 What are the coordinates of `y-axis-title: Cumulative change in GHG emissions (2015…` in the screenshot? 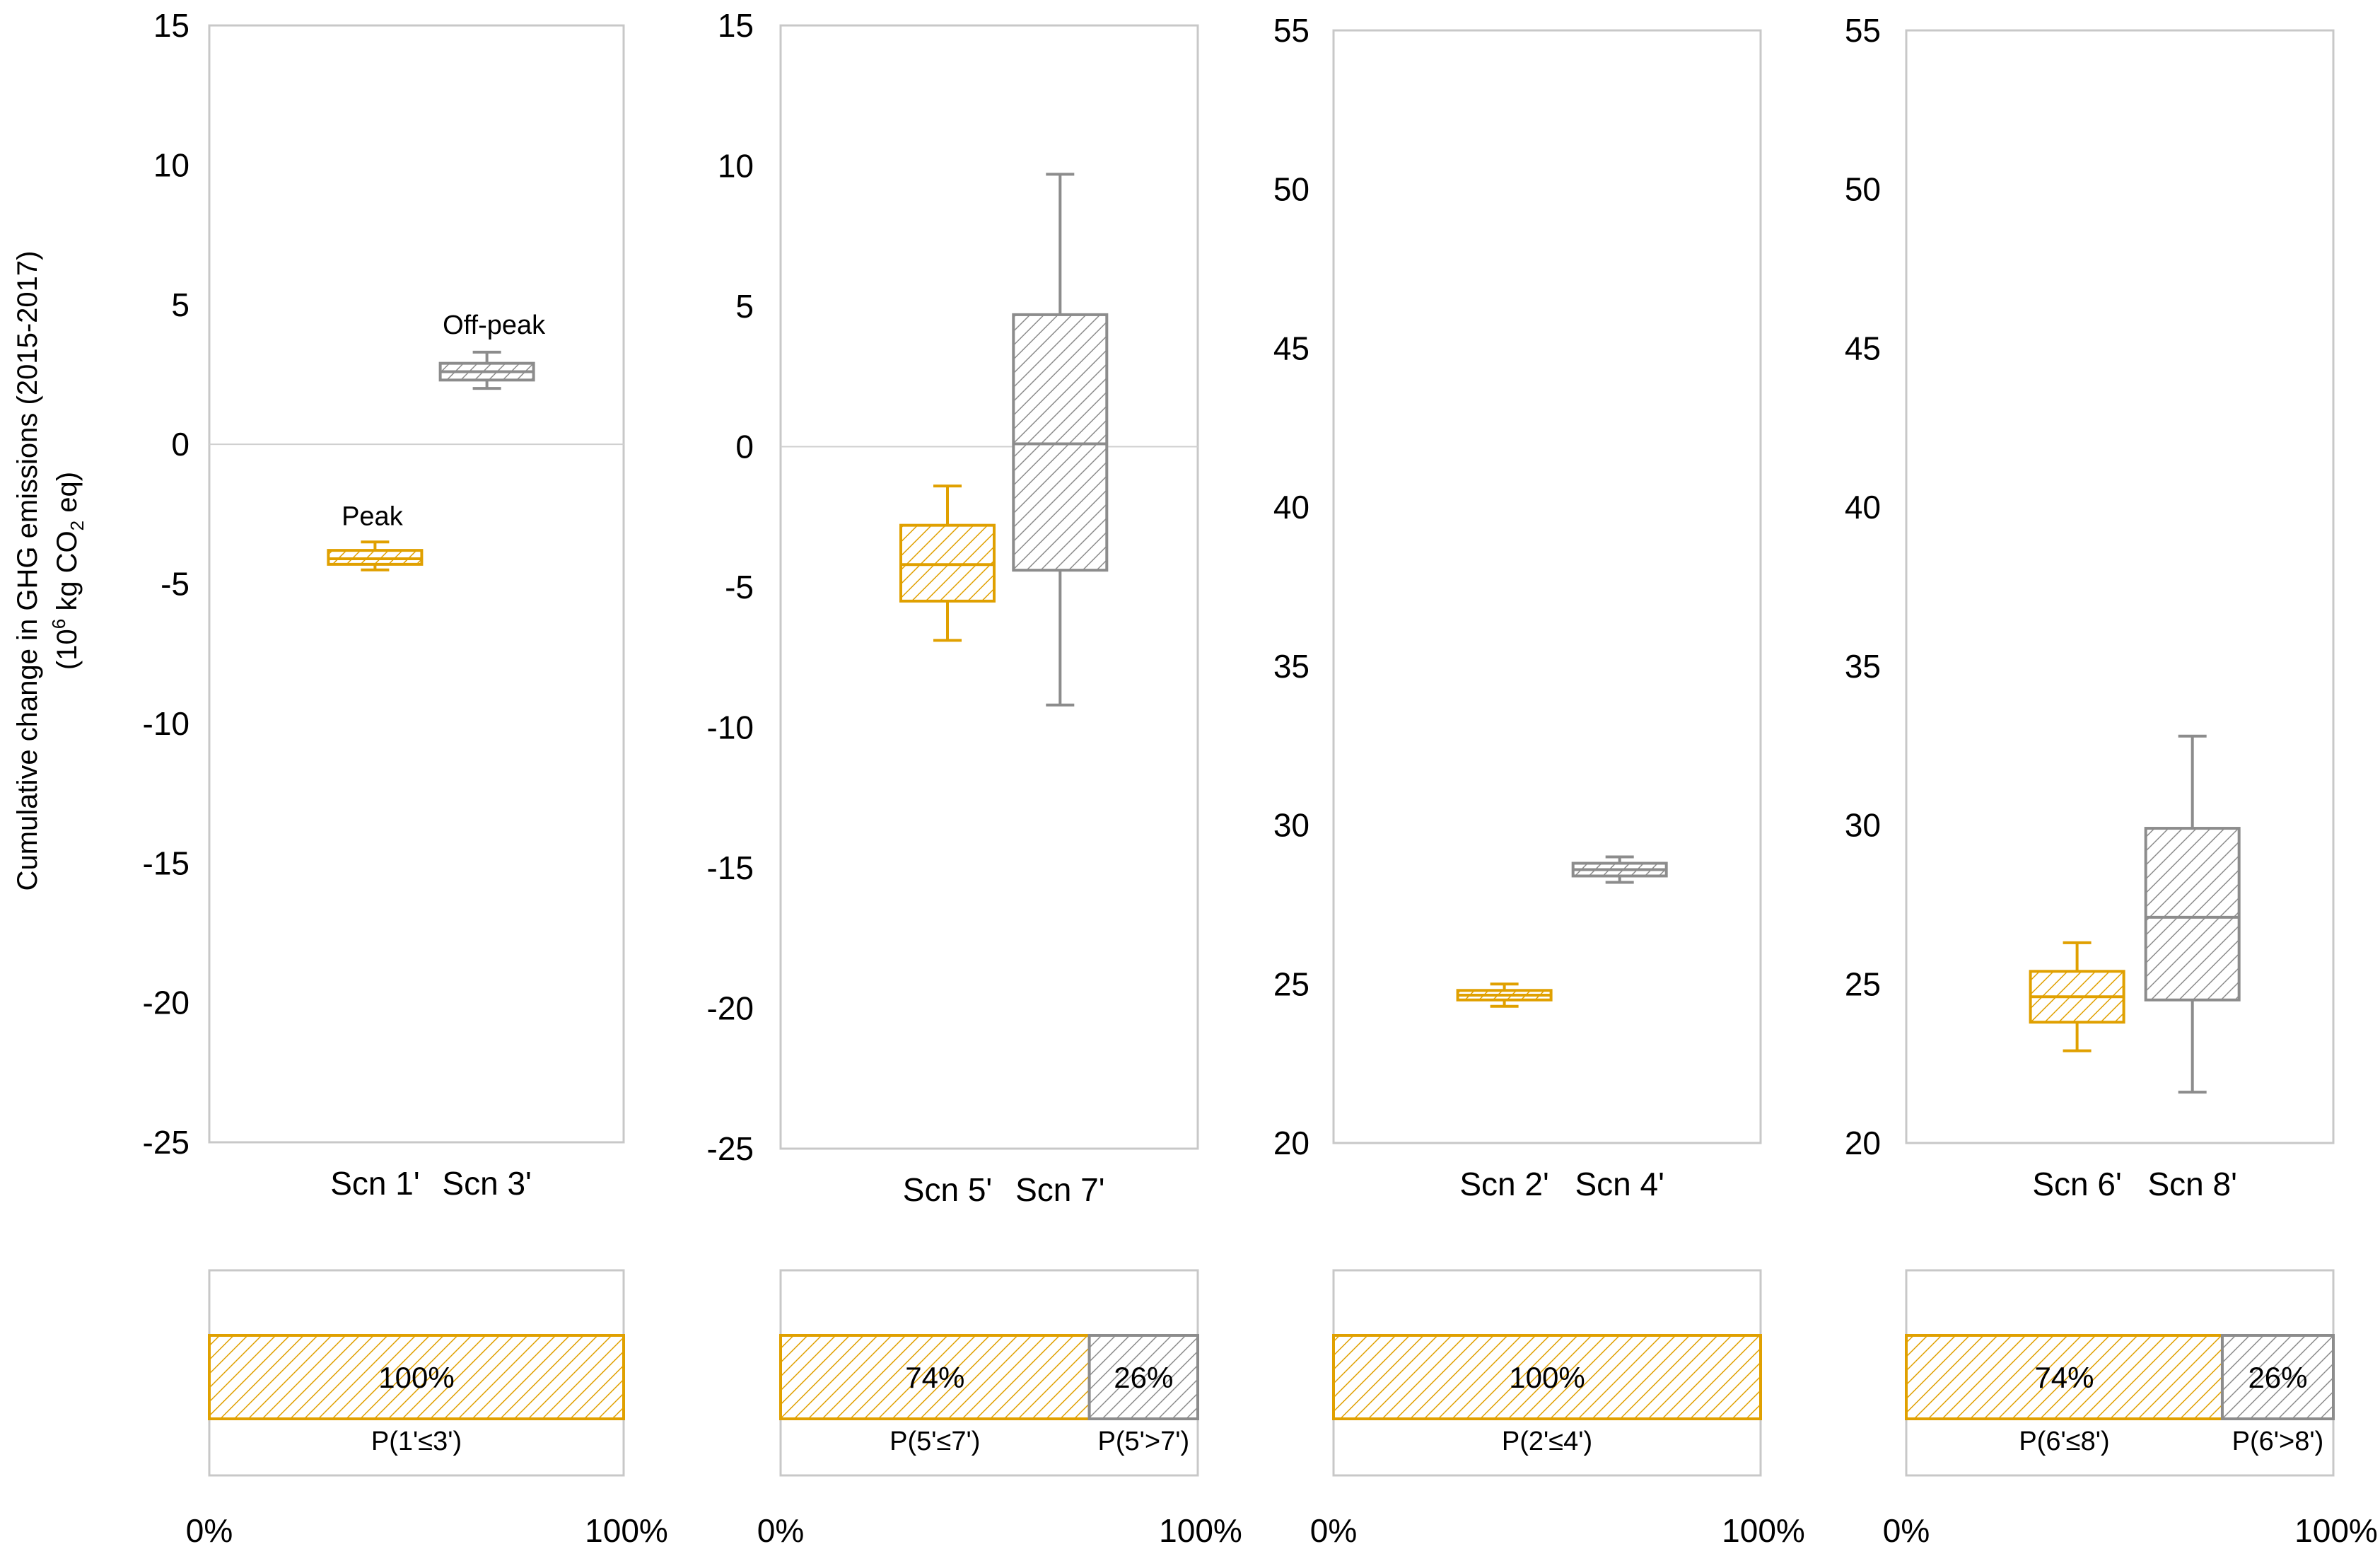 It's located at (50, 571).